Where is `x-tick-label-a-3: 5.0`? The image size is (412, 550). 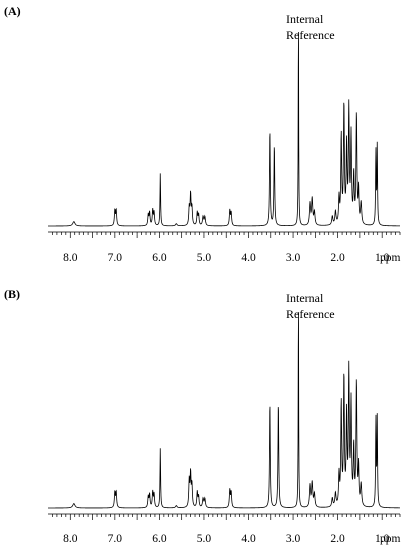 x-tick-label-a-3: 5.0 is located at coordinates (204, 258).